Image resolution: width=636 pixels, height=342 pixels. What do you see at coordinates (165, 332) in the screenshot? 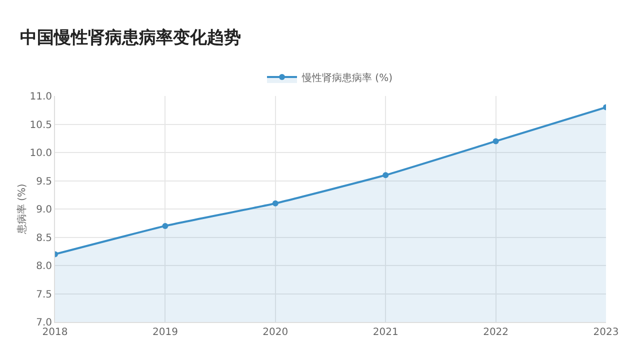
I see `x-tick-label: 2019` at bounding box center [165, 332].